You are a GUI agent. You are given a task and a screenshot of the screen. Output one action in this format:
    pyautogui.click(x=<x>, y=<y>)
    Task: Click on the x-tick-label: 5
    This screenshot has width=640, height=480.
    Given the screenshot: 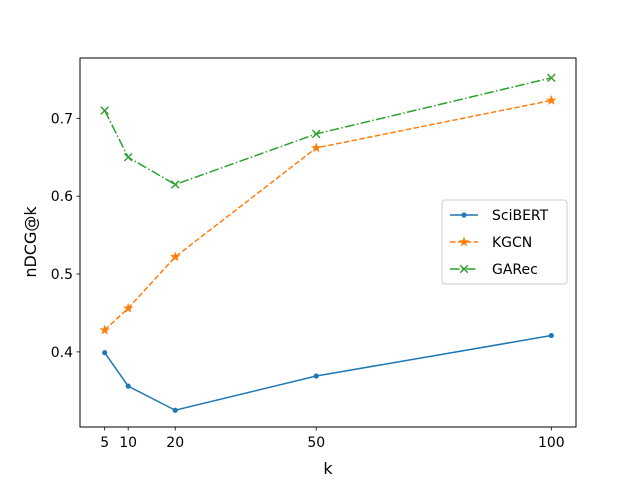 What is the action you would take?
    pyautogui.click(x=104, y=443)
    